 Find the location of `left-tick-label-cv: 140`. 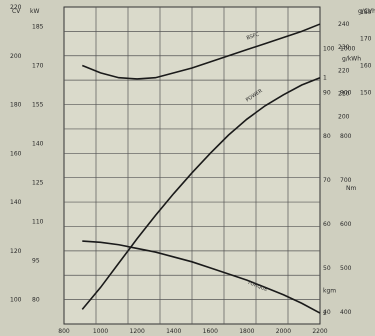

left-tick-label-cv: 140 is located at coordinates (16, 202).